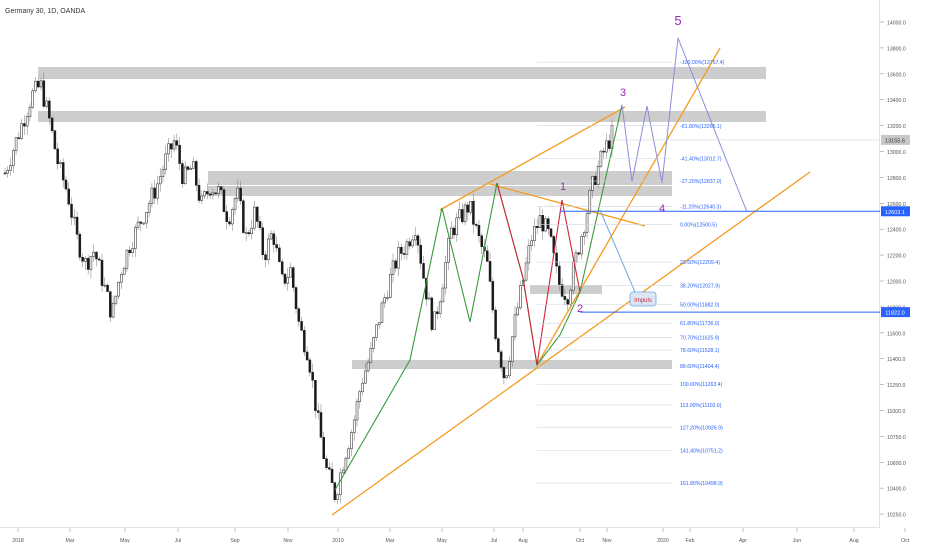  Describe the element at coordinates (896, 153) in the screenshot. I see `y-tick-label: 13000.0` at that location.